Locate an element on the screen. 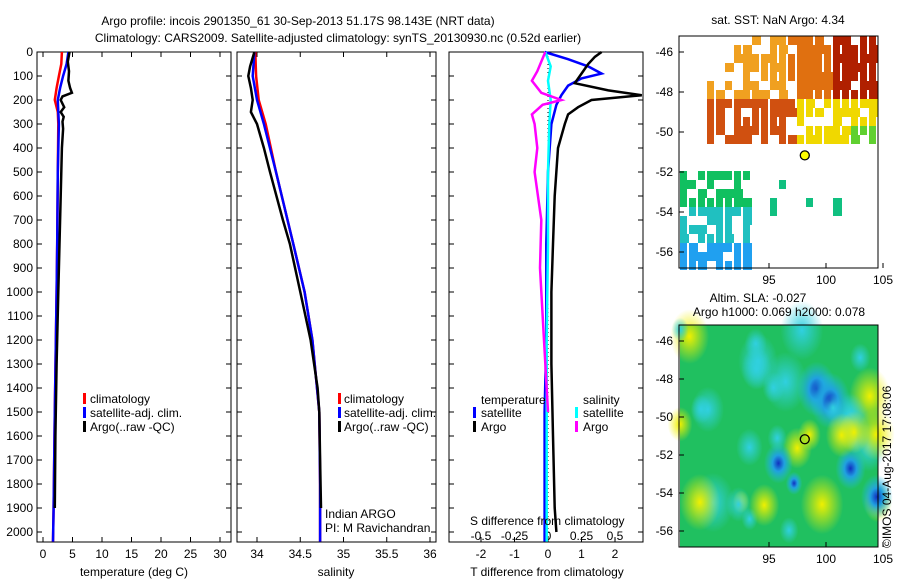 This screenshot has height=580, width=900. y-tick-label: 2000 is located at coordinates (19, 532).